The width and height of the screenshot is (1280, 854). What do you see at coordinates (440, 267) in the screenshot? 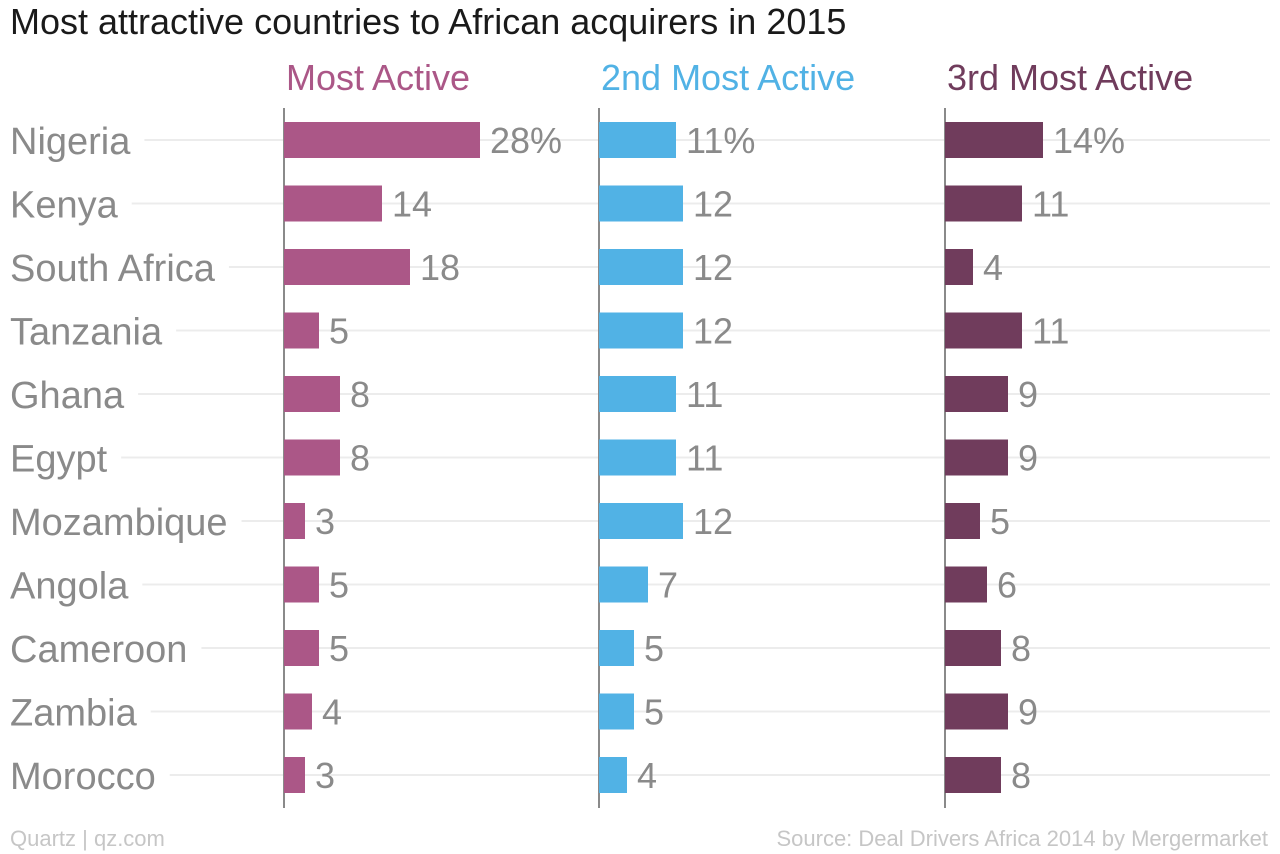
I see `data-label: 18` at bounding box center [440, 267].